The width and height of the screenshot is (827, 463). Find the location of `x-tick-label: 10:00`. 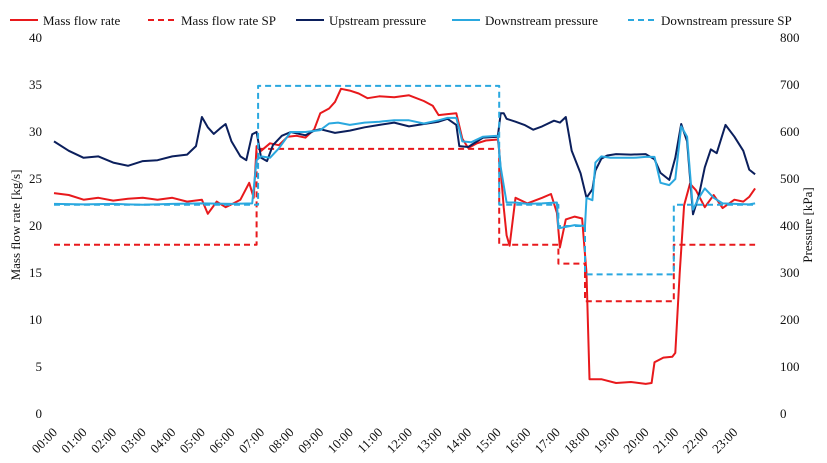

x-tick-label: 10:00 is located at coordinates (340, 441).